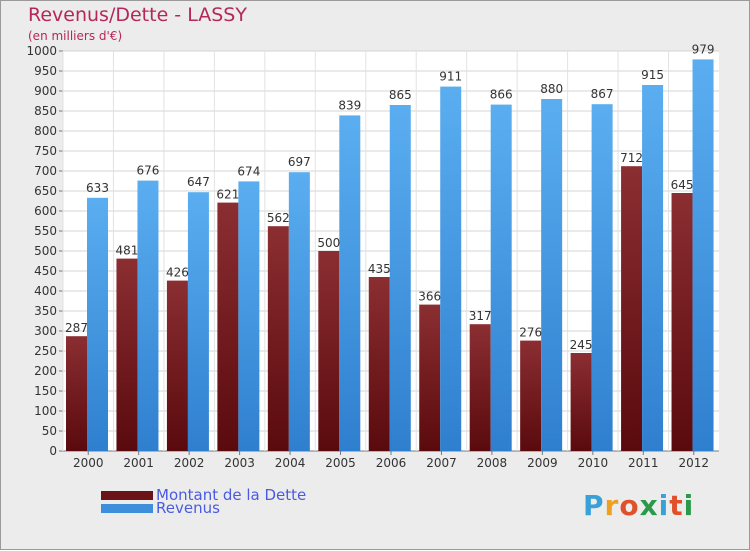  What do you see at coordinates (429, 297) in the screenshot?
I see `data-label-dette: 366` at bounding box center [429, 297].